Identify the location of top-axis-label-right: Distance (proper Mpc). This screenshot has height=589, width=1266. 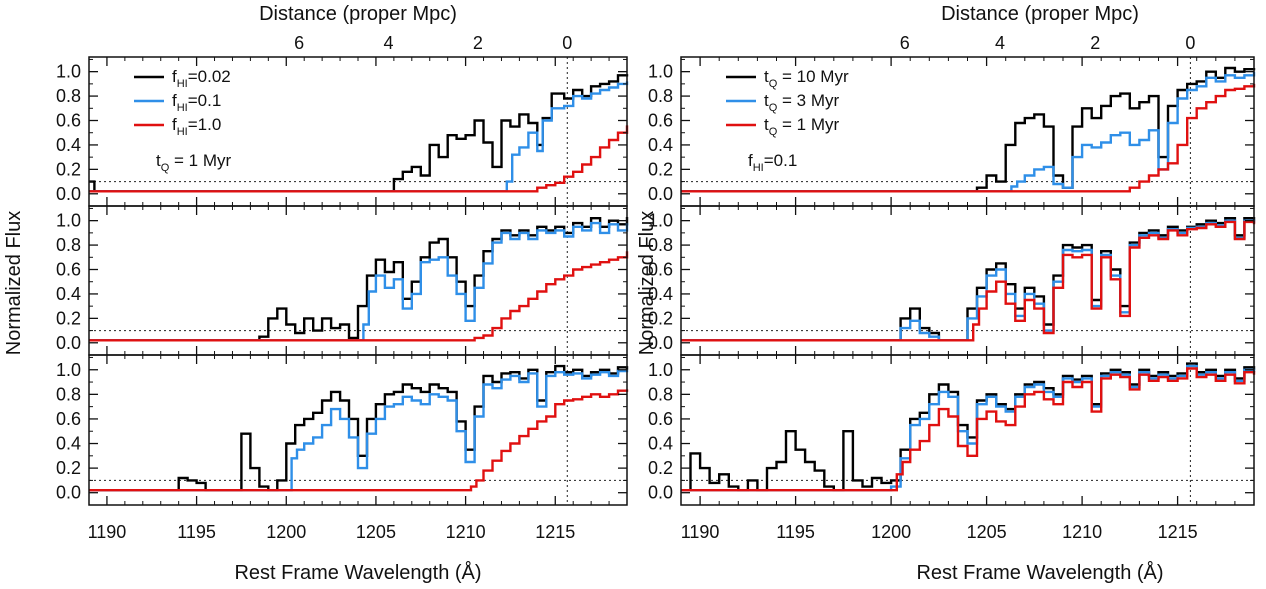
(1040, 14).